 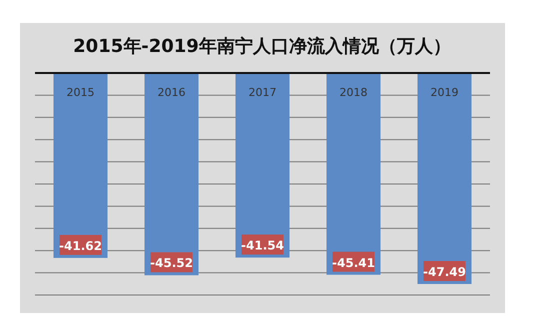 What do you see at coordinates (262, 46) in the screenshot?
I see `chart-title: 2015年-2019年南宁人口净流入情况（万人）` at bounding box center [262, 46].